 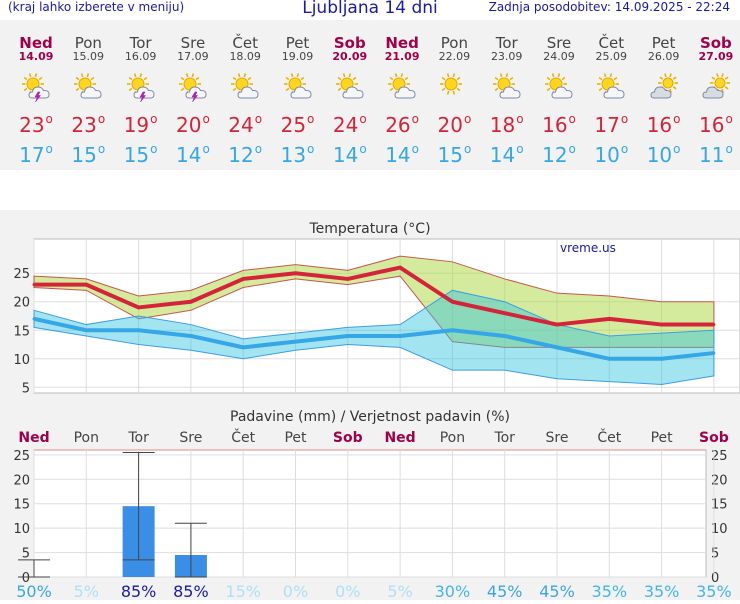 What do you see at coordinates (452, 438) in the screenshot?
I see `precipitation-x-tick: Pon` at bounding box center [452, 438].